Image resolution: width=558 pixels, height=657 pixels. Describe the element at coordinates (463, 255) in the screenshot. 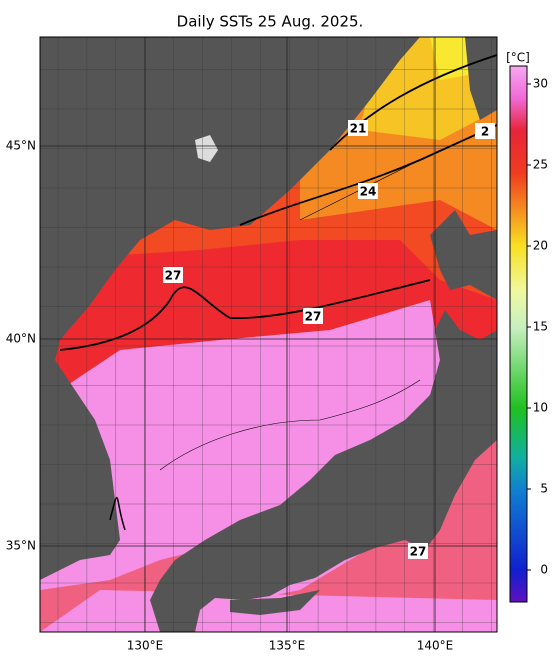

I see `land-hokkaido` at that location.